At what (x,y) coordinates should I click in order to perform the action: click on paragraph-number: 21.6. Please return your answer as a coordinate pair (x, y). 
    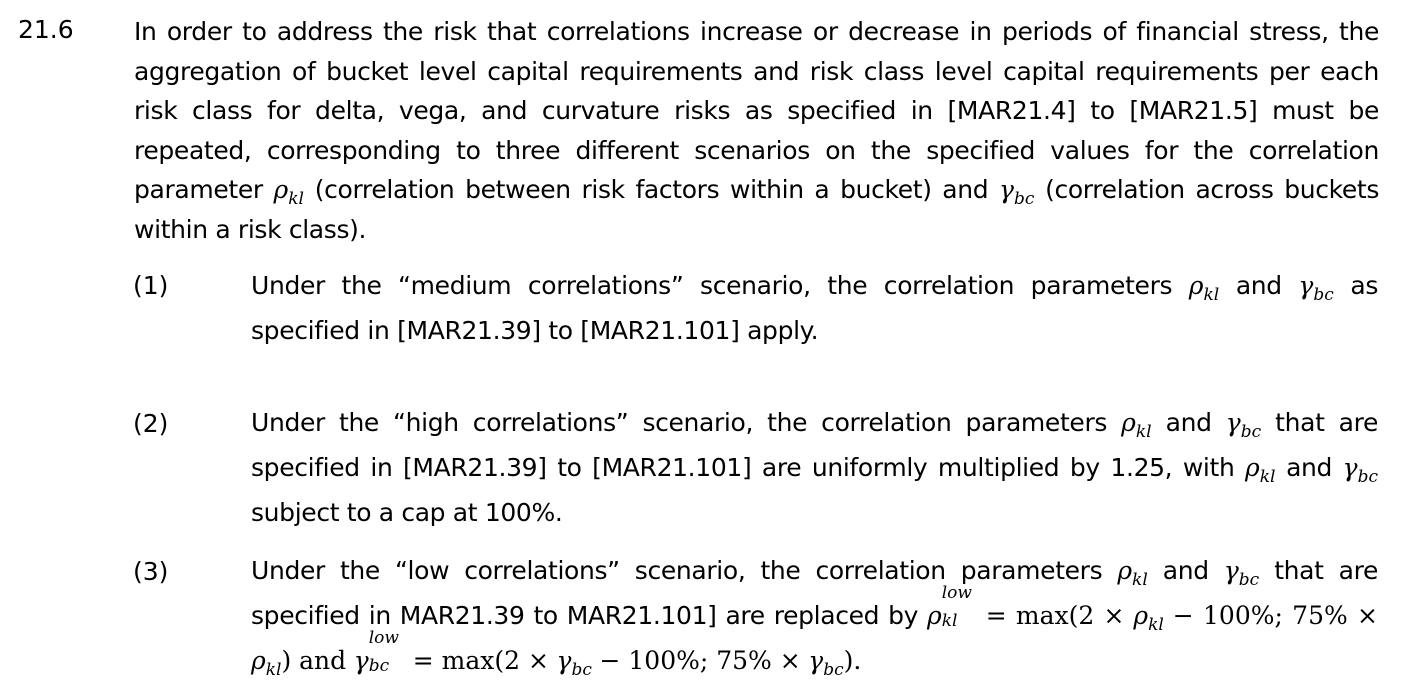
    Looking at the image, I should click on (46, 29).